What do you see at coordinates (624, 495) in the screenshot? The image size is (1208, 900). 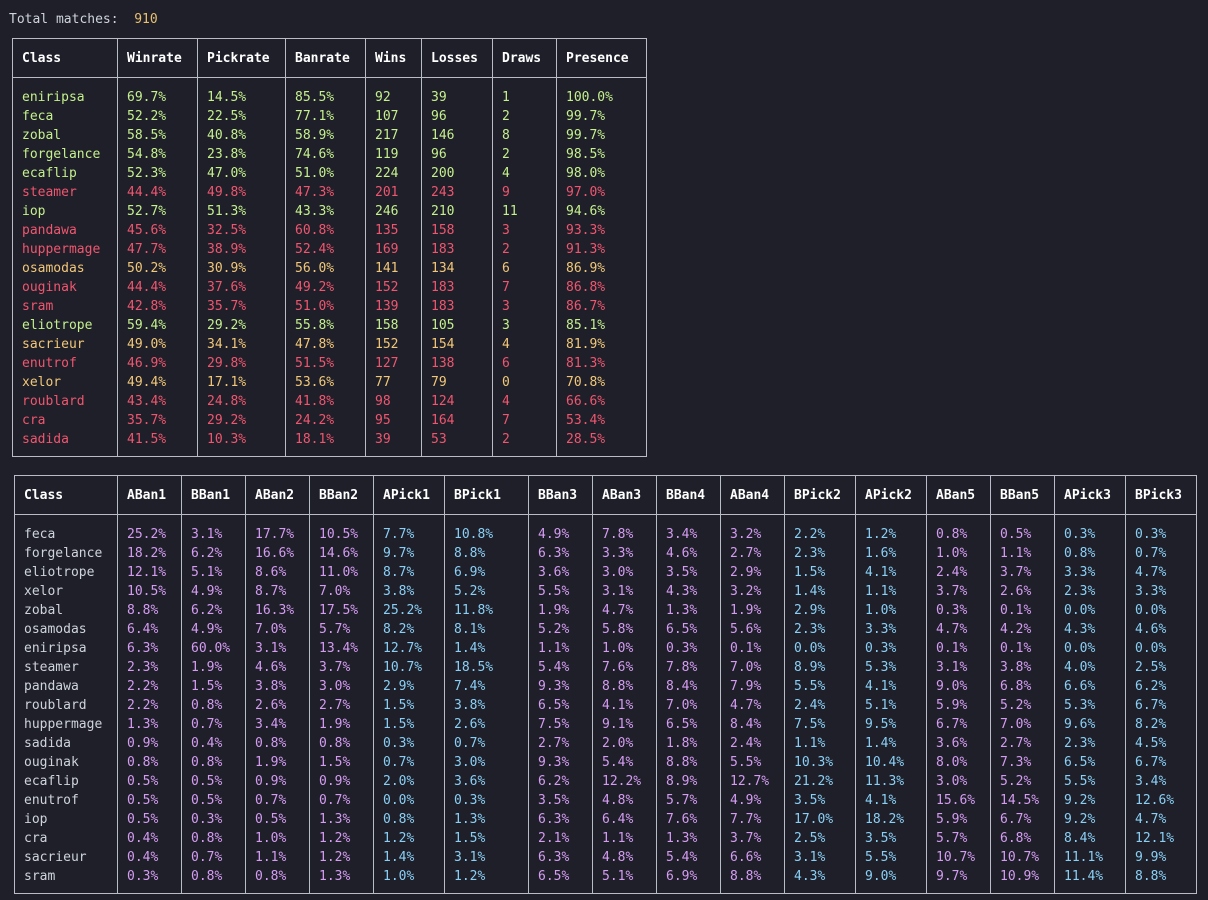 I see `header-aban3: ABan3` at bounding box center [624, 495].